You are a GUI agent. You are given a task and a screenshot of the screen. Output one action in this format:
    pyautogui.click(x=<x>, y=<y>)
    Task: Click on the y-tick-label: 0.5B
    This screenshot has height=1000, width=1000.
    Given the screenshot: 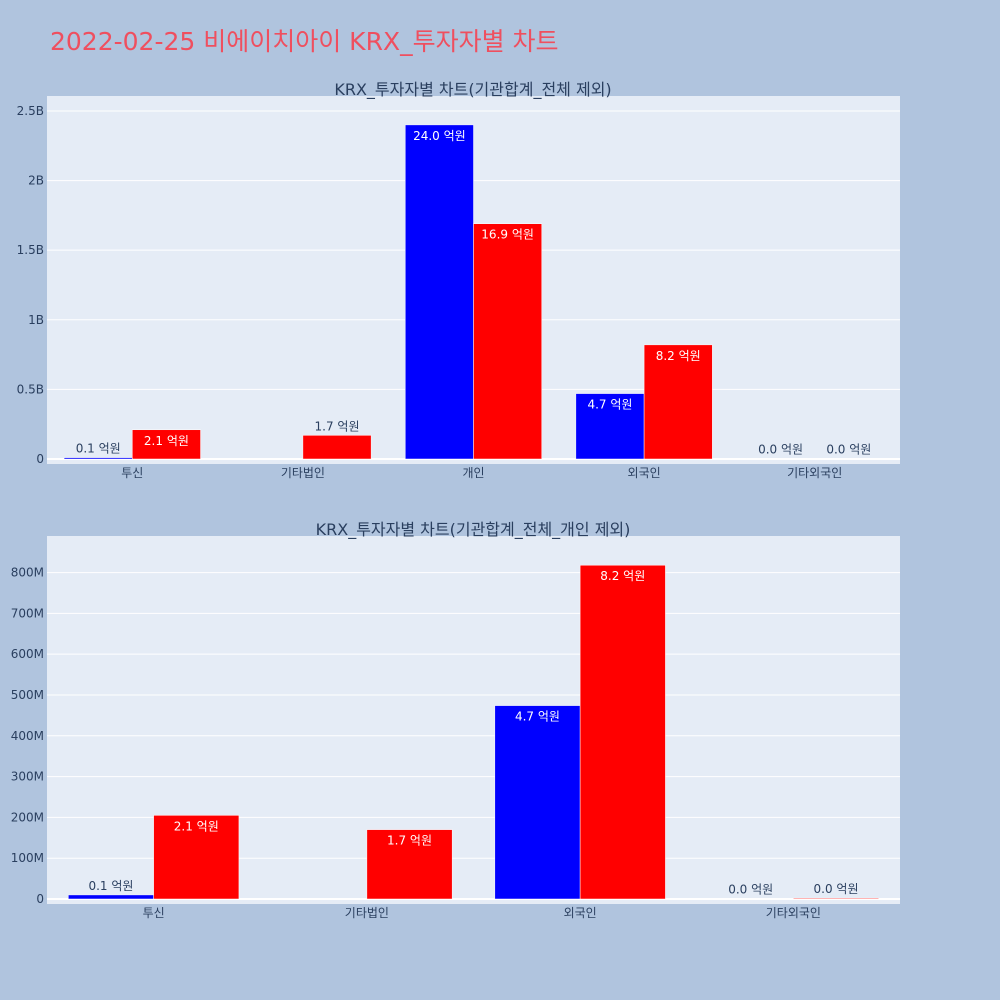 What is the action you would take?
    pyautogui.click(x=30, y=389)
    